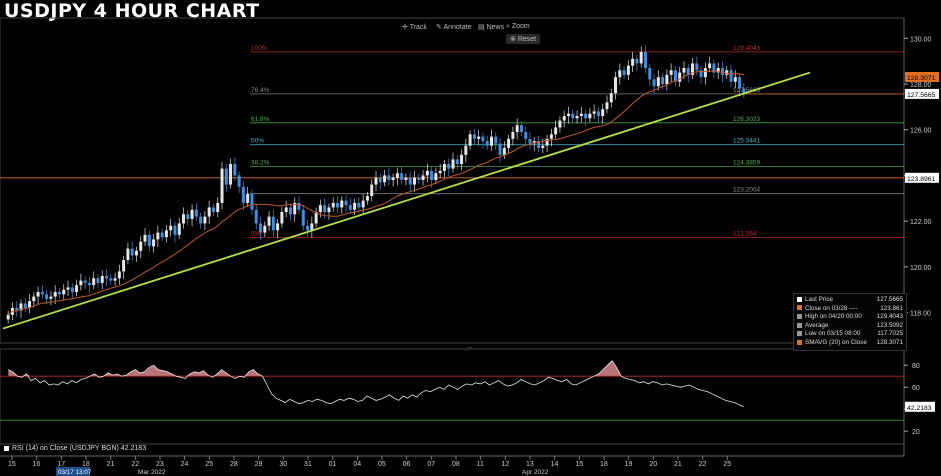 This screenshot has height=476, width=941. What do you see at coordinates (889, 317) in the screenshot?
I see `legend-value: 129.4043` at bounding box center [889, 317].